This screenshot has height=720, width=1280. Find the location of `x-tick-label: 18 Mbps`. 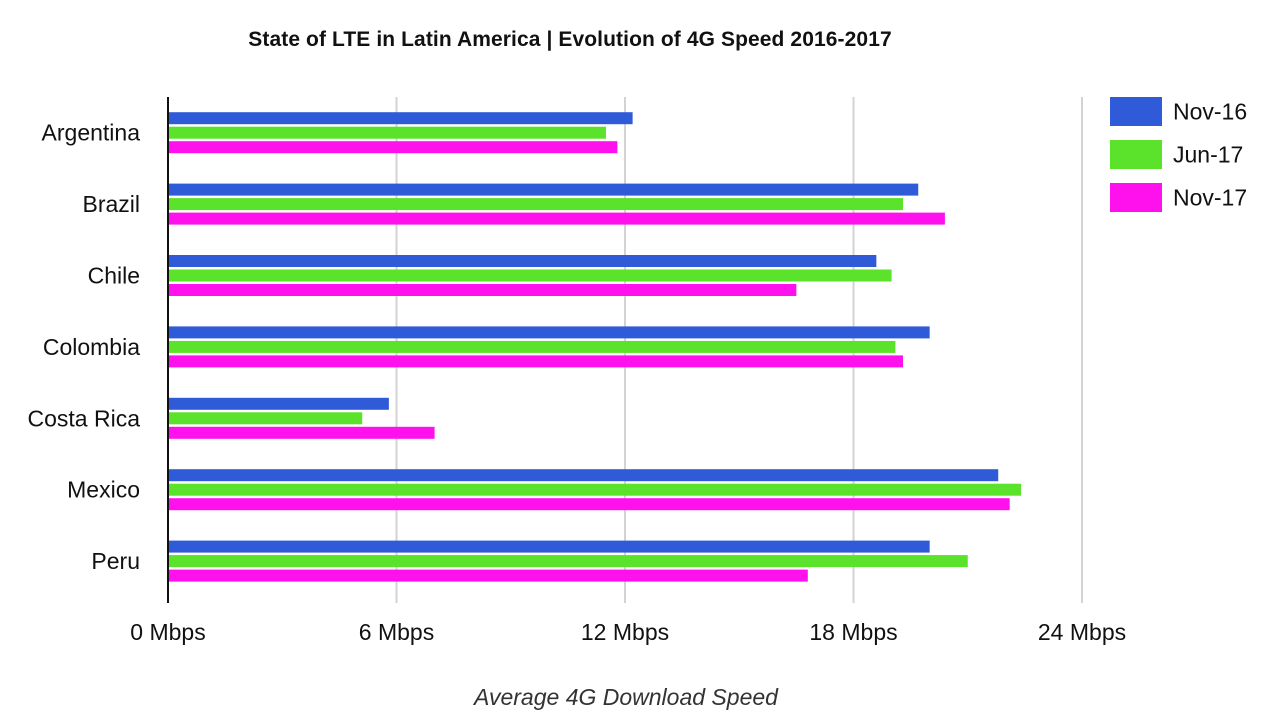

x-tick-label: 18 Mbps is located at coordinates (853, 632).